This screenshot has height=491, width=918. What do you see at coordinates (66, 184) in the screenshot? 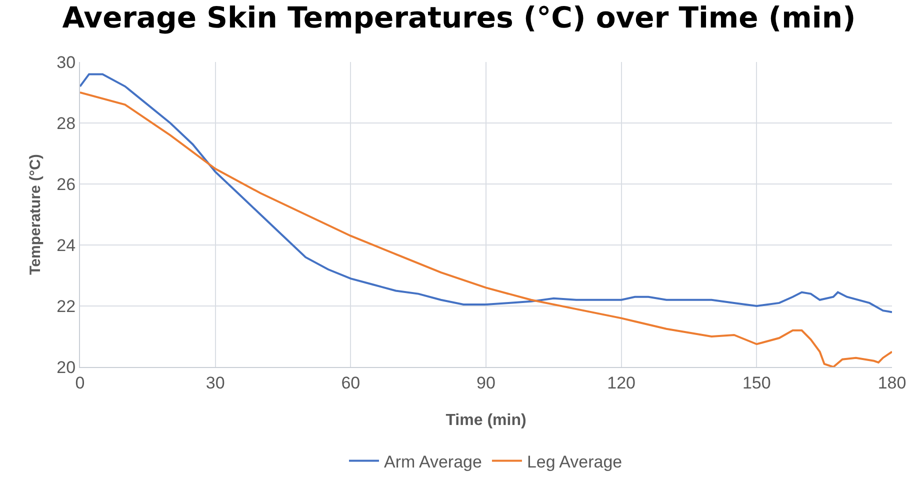
I see `y-tick-label: 26` at bounding box center [66, 184].